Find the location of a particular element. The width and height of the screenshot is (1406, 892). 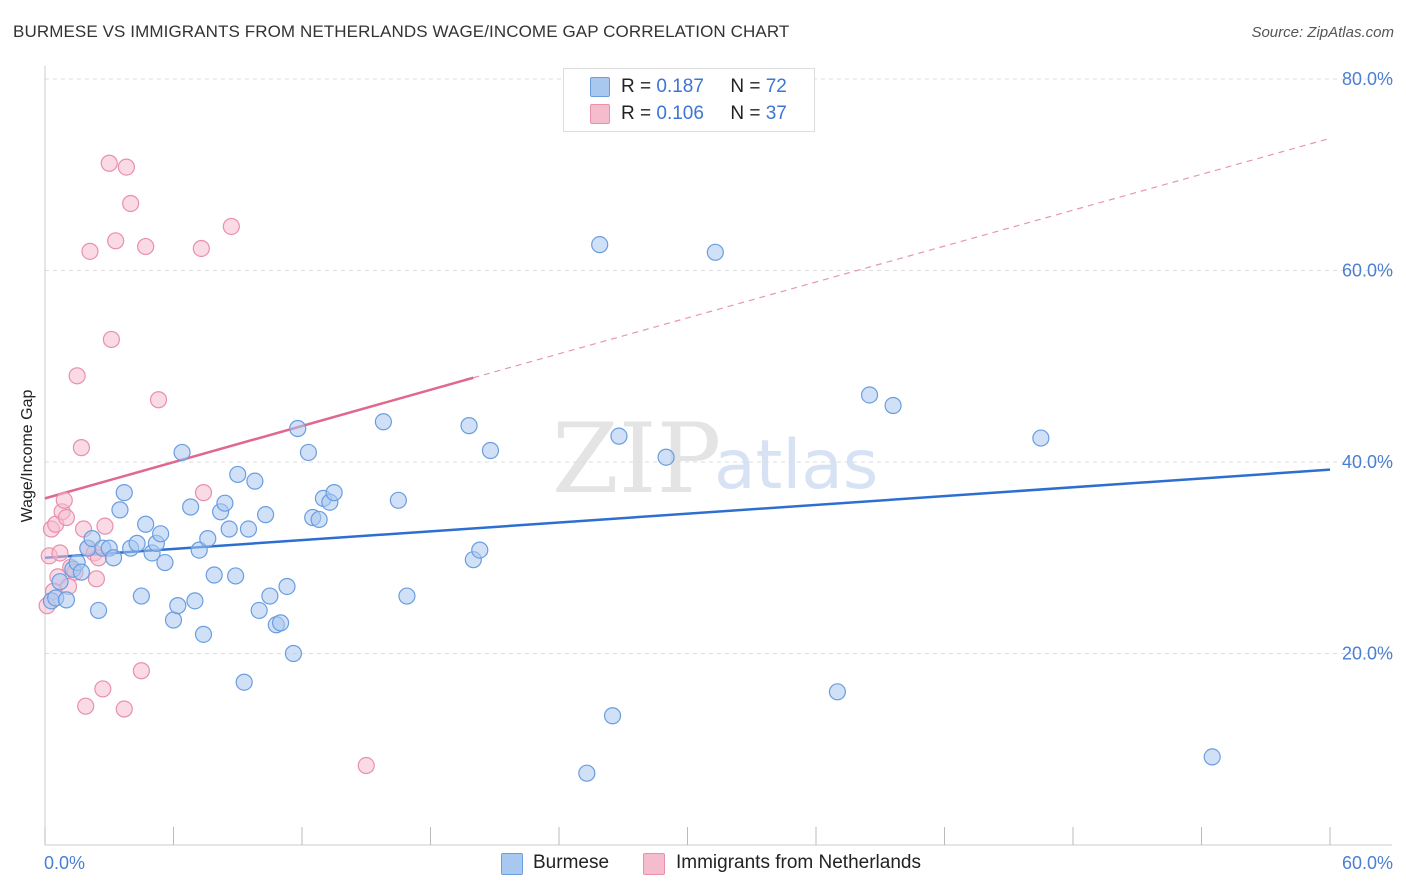

x-tick-label: 0.0% is located at coordinates (64, 863).